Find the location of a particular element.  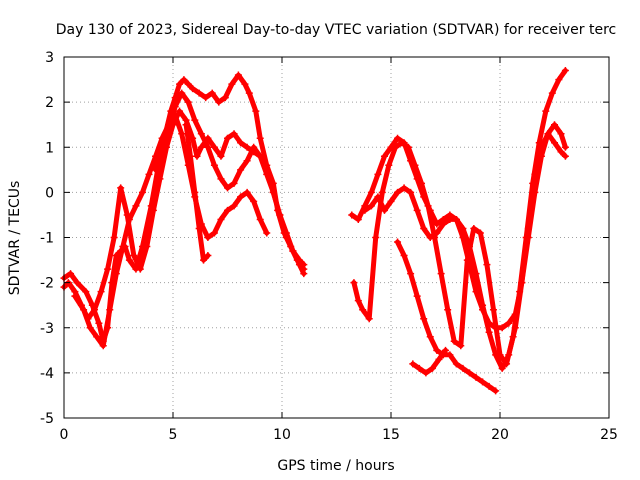

series-line is located at coordinates (230, 179).